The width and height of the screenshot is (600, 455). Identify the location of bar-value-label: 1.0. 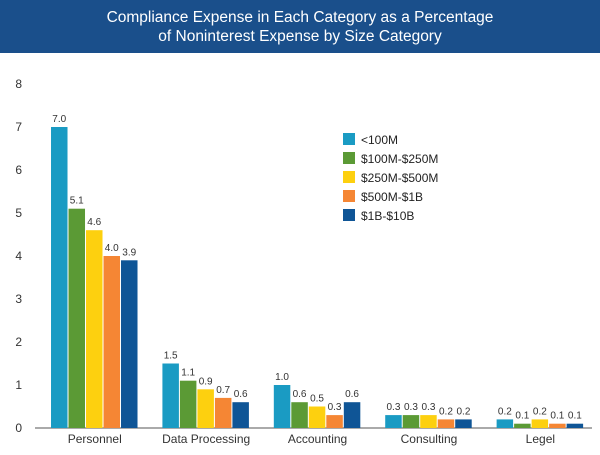
(282, 377).